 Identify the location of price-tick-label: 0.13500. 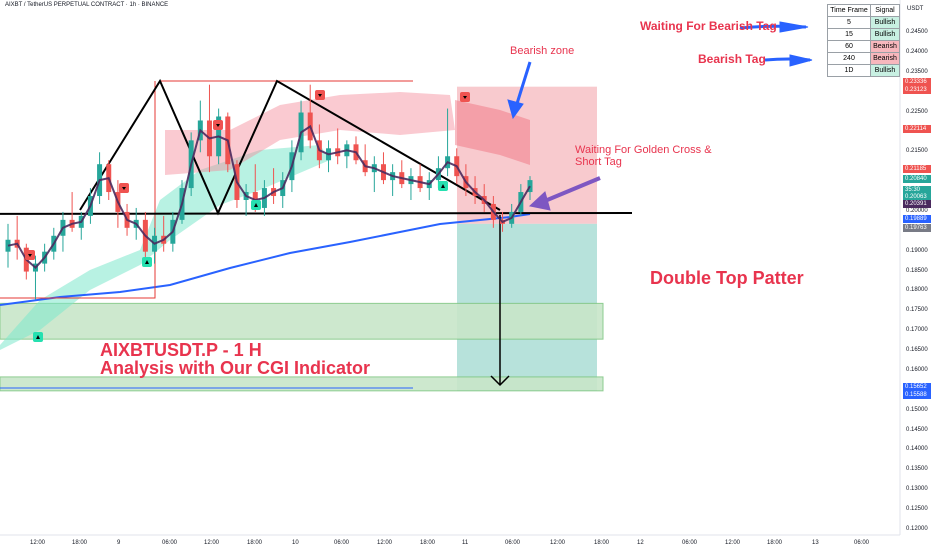
(917, 469).